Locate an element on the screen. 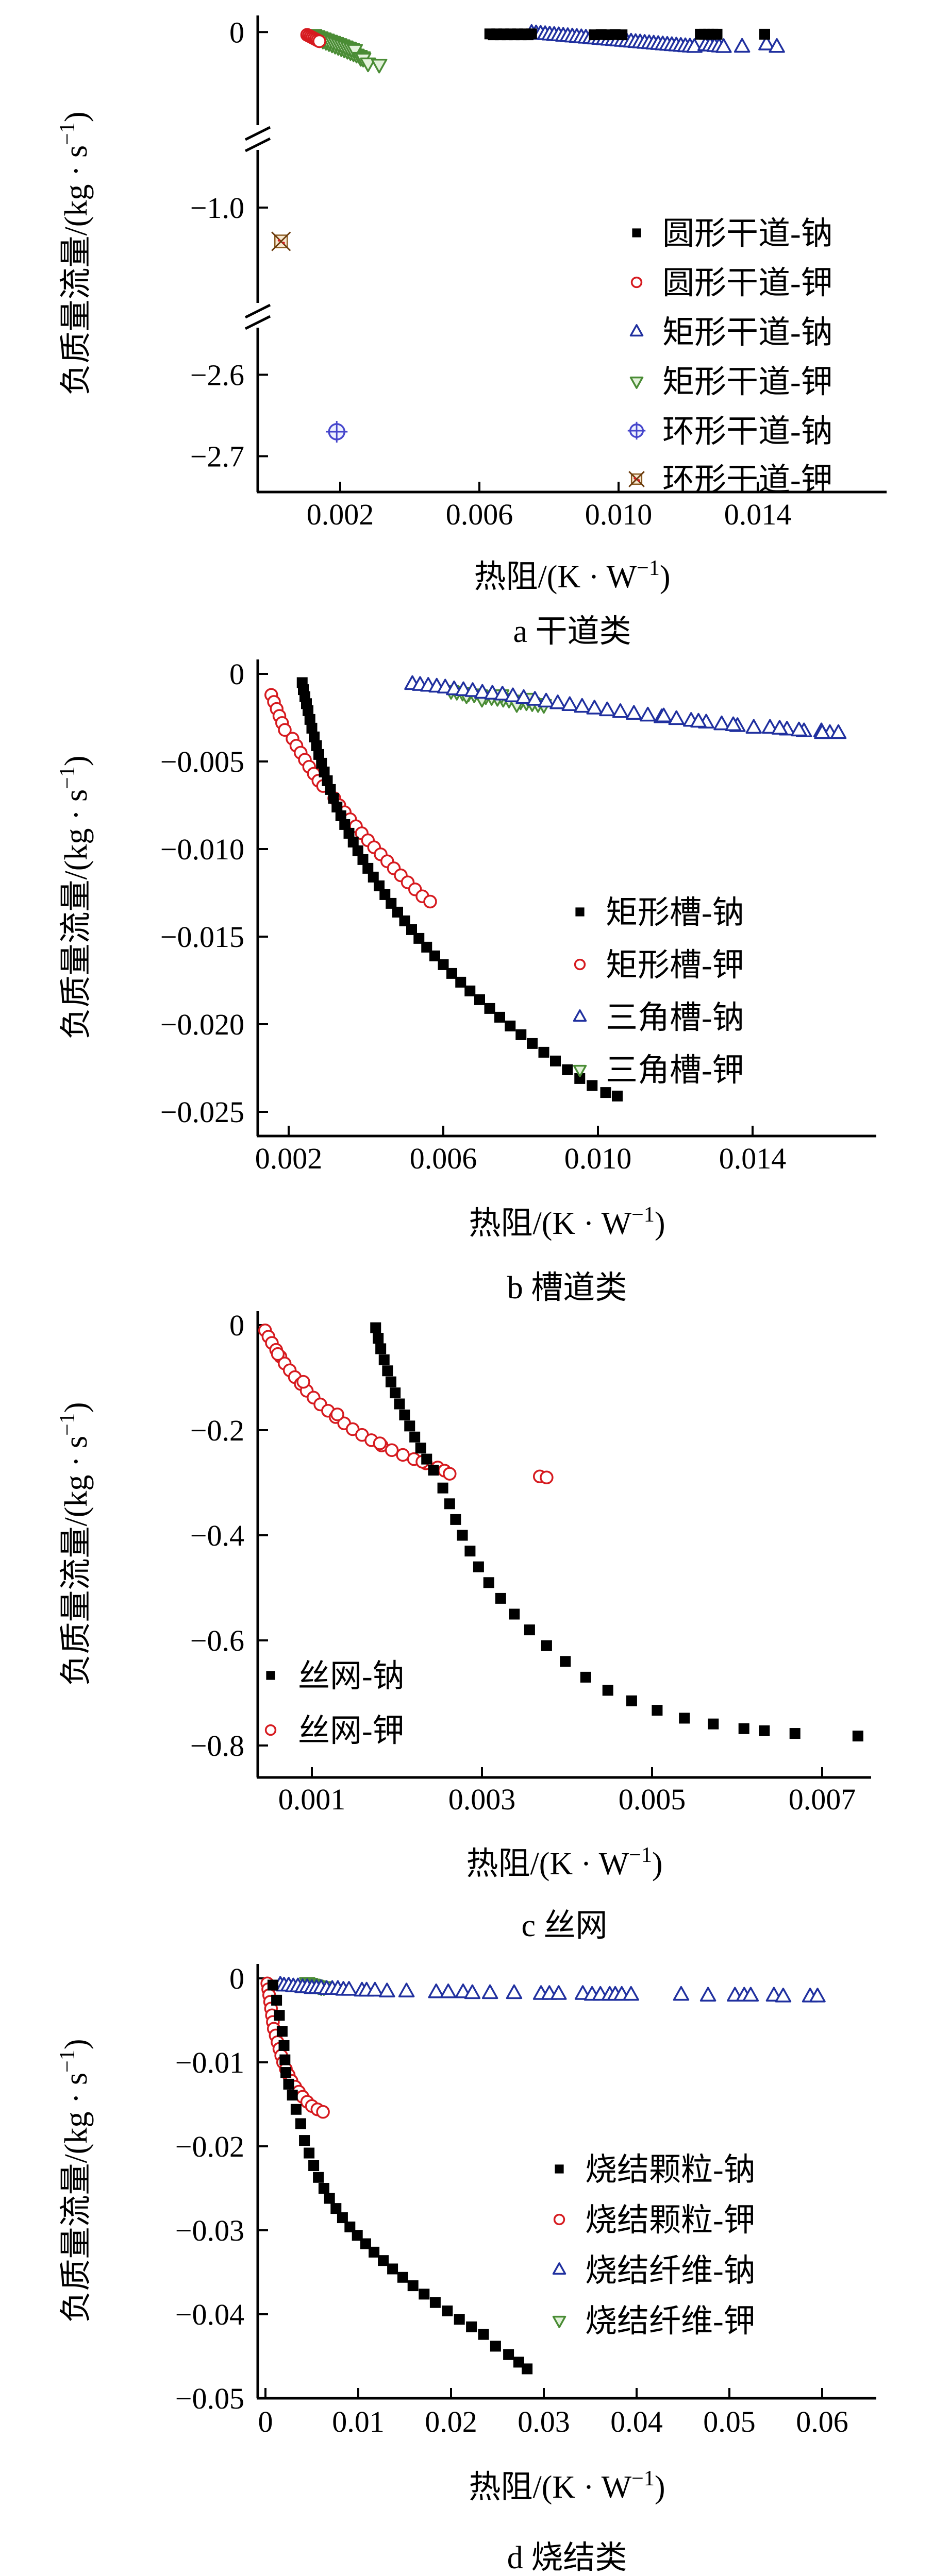 Image resolution: width=950 pixels, height=2576 pixels. panel-b-y-axis-title: 负质量流量/(kg · s−1) is located at coordinates (75, 898).